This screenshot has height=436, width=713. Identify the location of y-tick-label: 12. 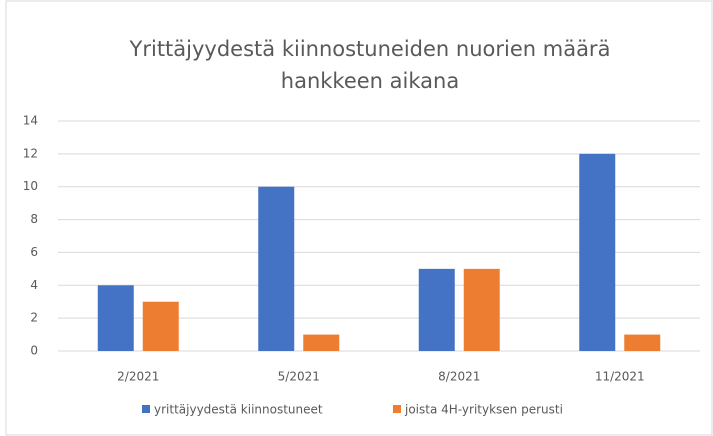
(30, 153).